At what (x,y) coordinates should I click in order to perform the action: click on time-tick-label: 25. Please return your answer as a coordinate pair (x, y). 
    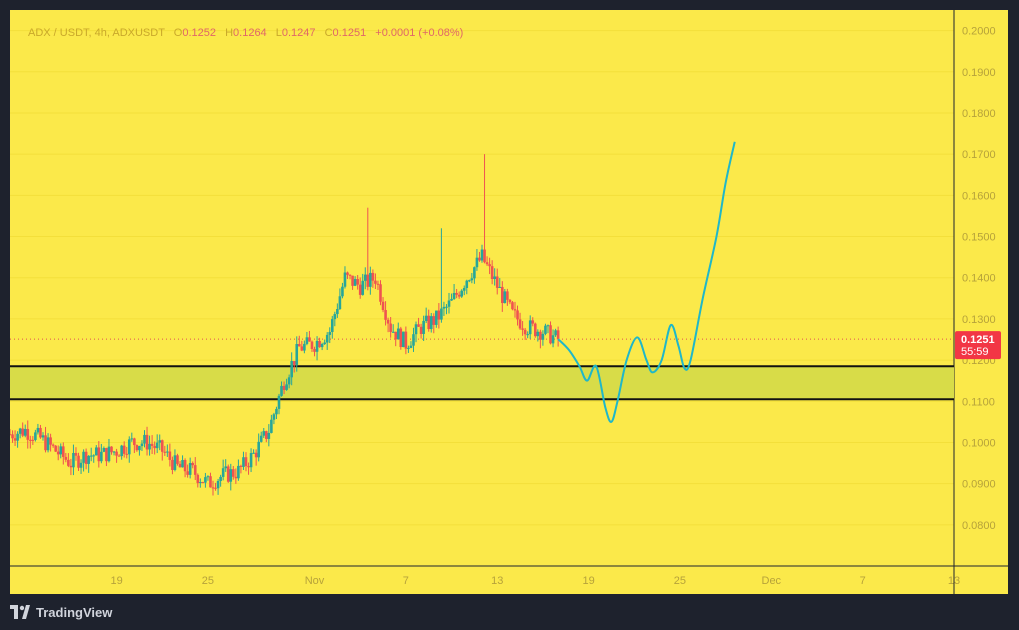
    Looking at the image, I should click on (680, 581).